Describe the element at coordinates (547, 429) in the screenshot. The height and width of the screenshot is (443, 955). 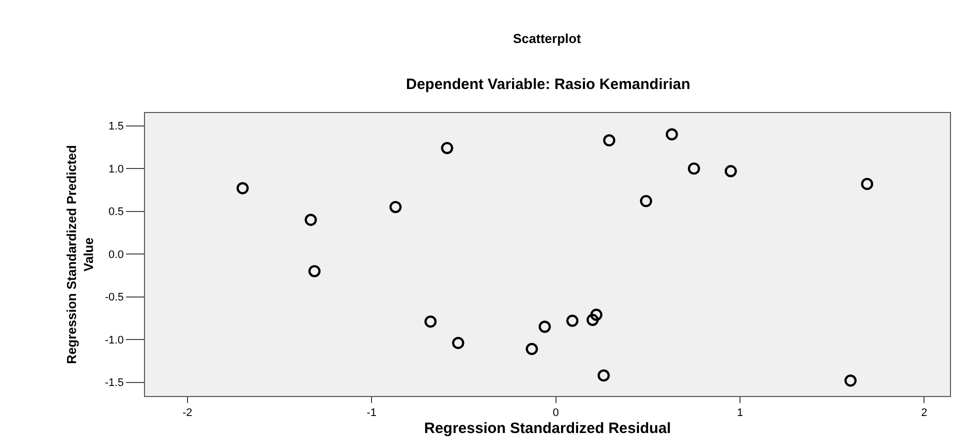
I see `x-axis-title: Regression Standardized Residual` at that location.